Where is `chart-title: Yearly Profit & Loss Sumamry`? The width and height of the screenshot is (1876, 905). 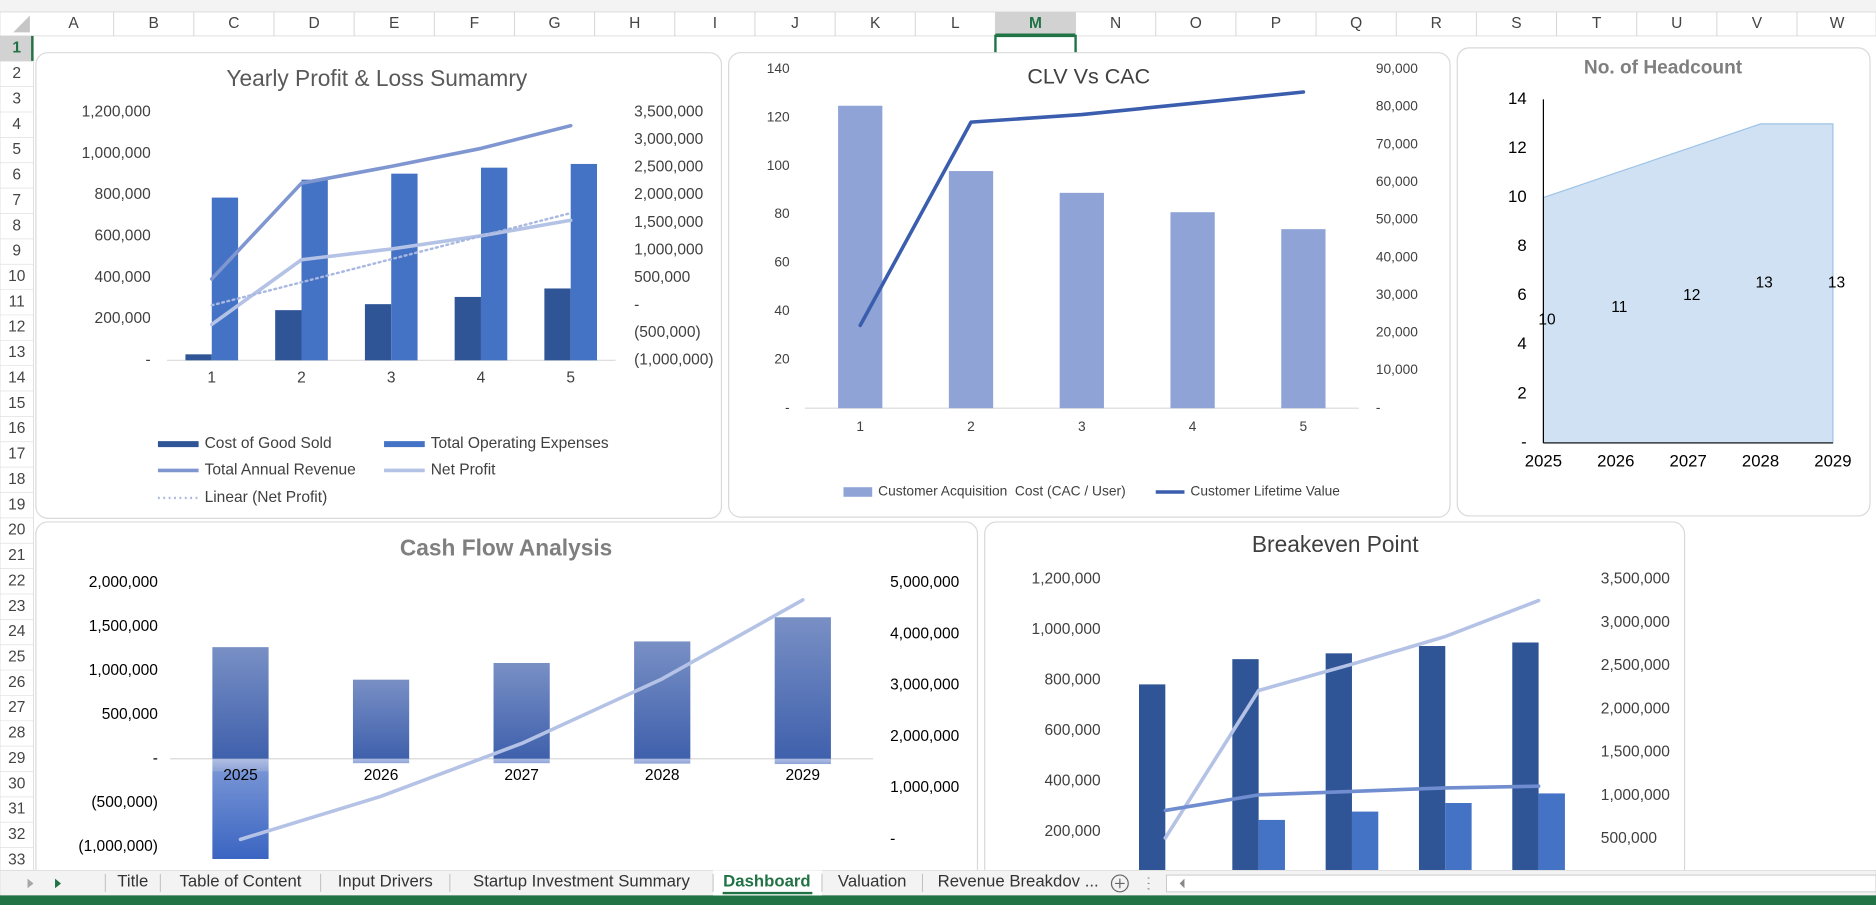 chart-title: Yearly Profit & Loss Sumamry is located at coordinates (376, 78).